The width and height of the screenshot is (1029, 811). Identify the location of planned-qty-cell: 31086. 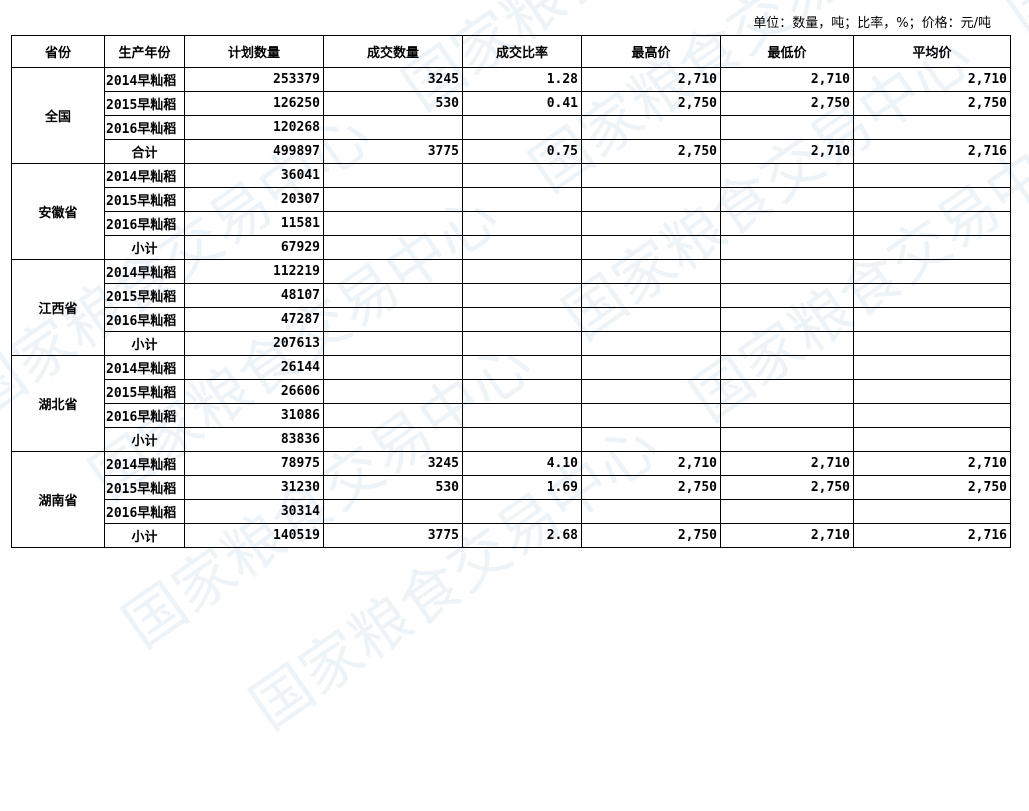
(254, 415).